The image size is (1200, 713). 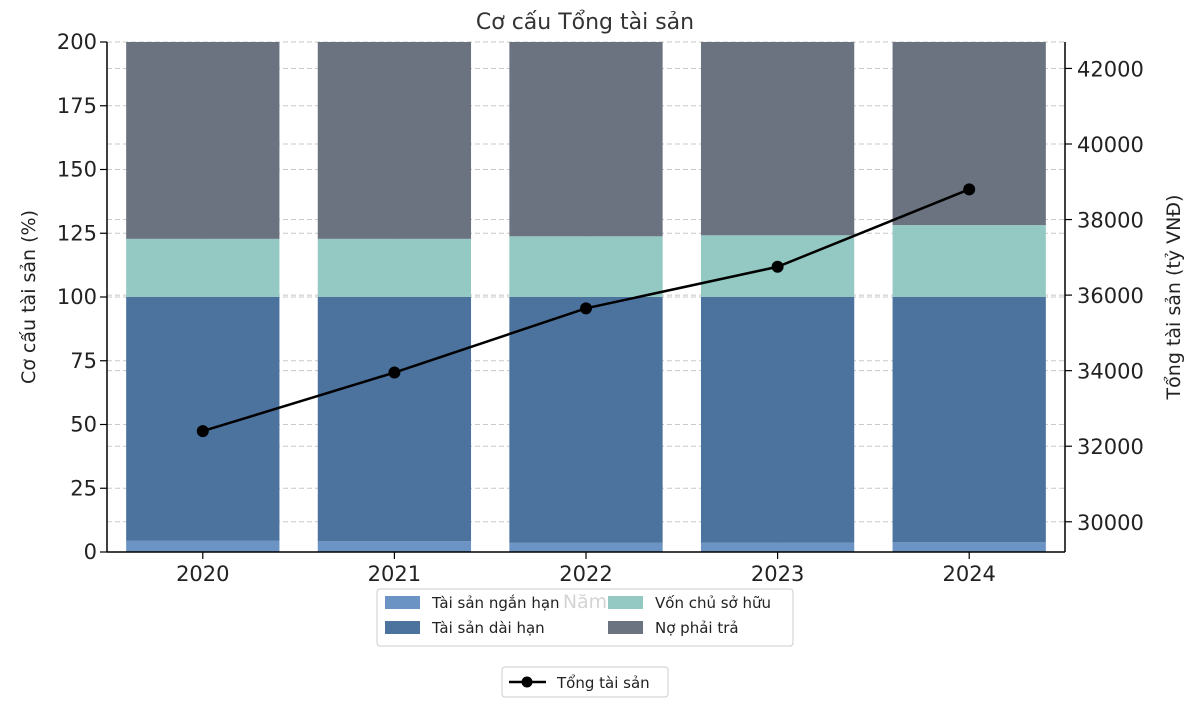 What do you see at coordinates (603, 683) in the screenshot?
I see `legend-line-label: Tổng tài sản` at bounding box center [603, 683].